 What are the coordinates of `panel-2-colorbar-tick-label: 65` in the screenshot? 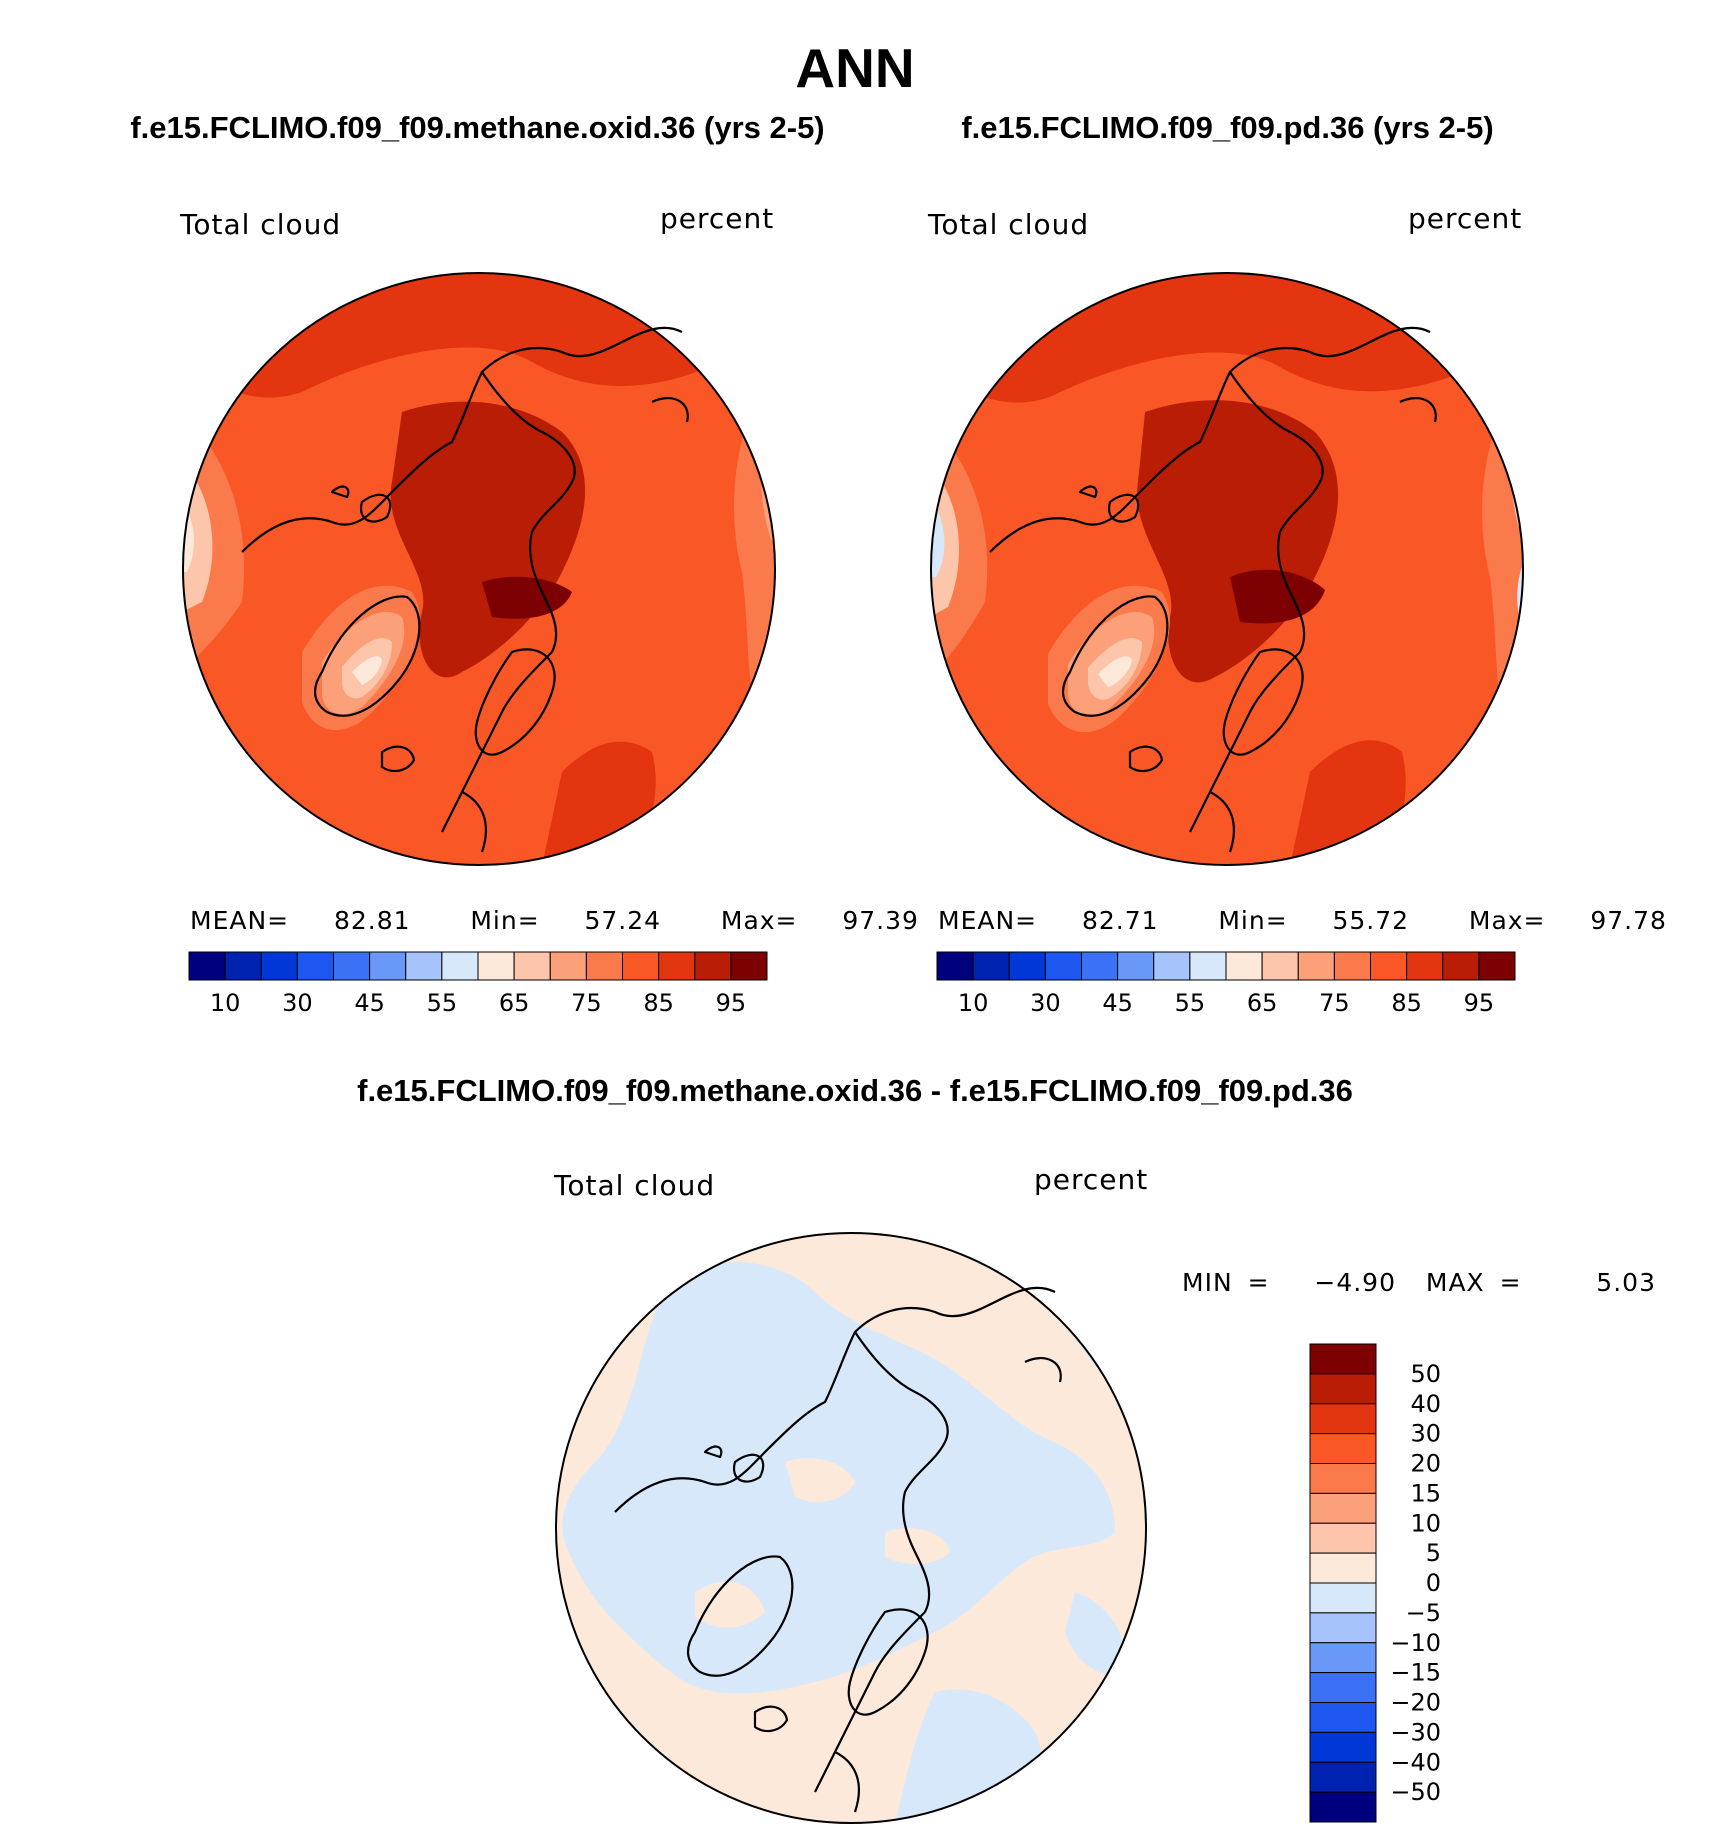 It's located at (1262, 1003).